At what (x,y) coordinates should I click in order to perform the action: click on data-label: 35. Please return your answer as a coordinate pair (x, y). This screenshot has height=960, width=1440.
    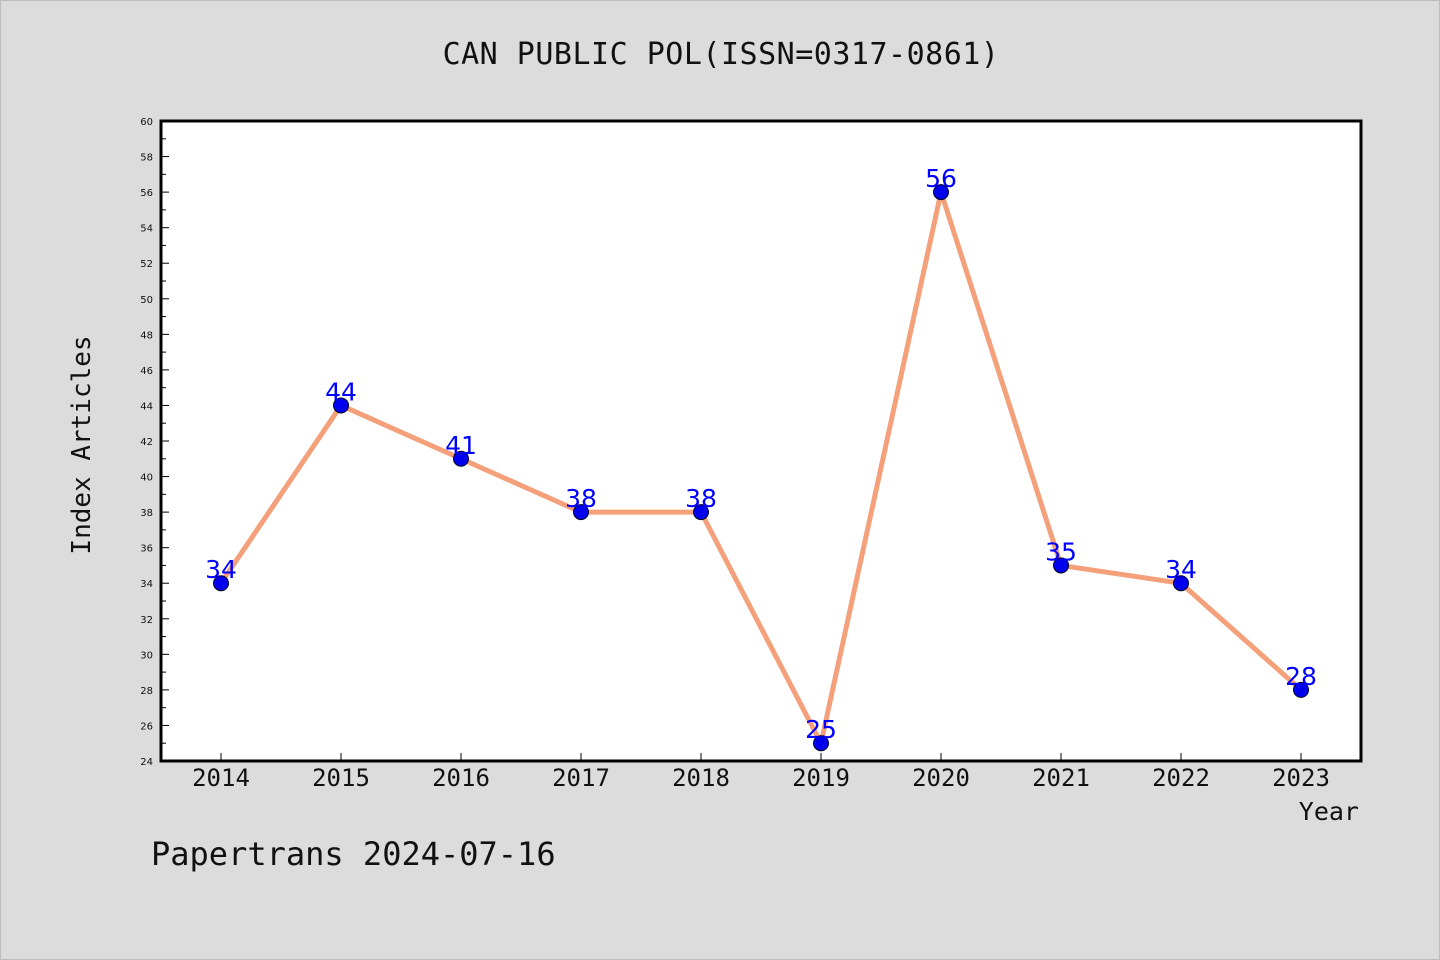
    Looking at the image, I should click on (1061, 551).